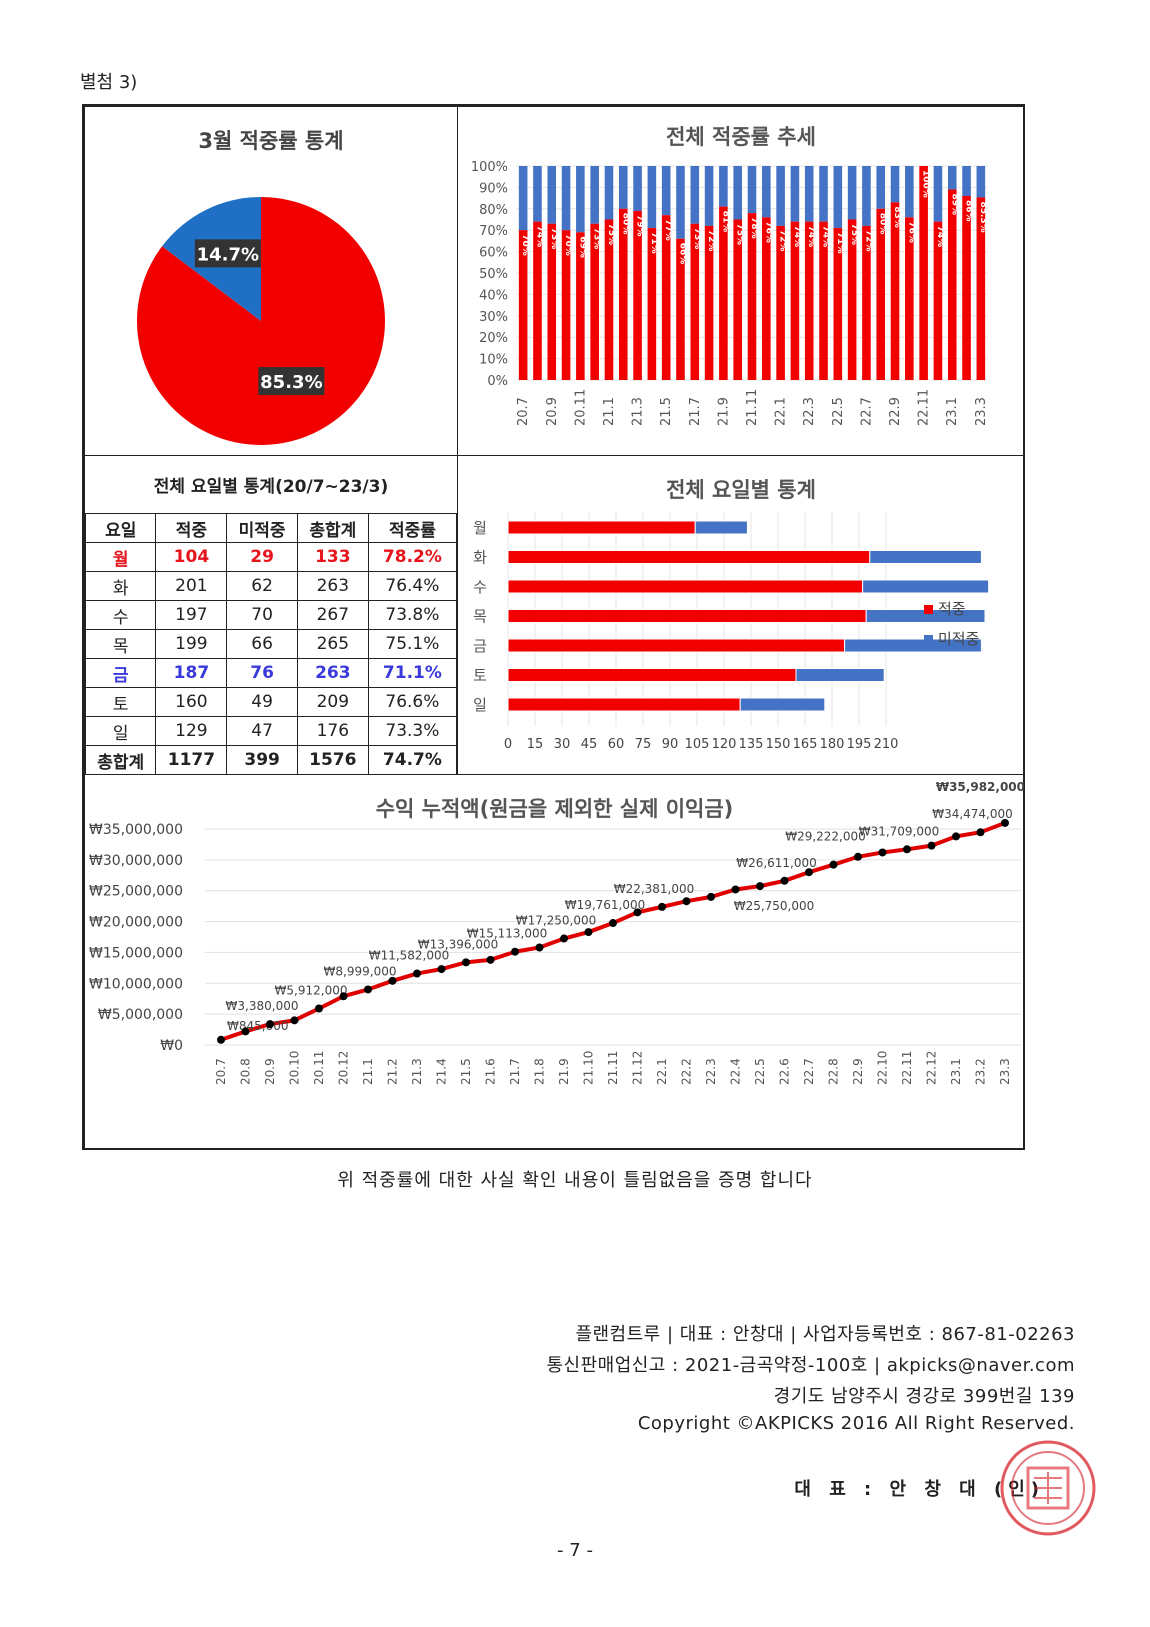 Image resolution: width=1150 pixels, height=1627 pixels. I want to click on table-cell: 73.8%, so click(412, 615).